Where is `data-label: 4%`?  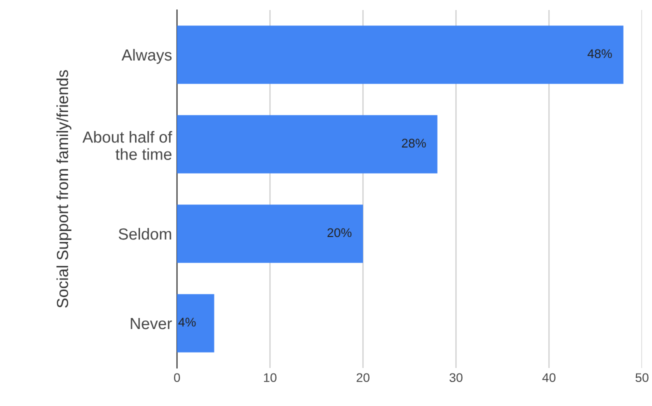 data-label: 4% is located at coordinates (187, 322).